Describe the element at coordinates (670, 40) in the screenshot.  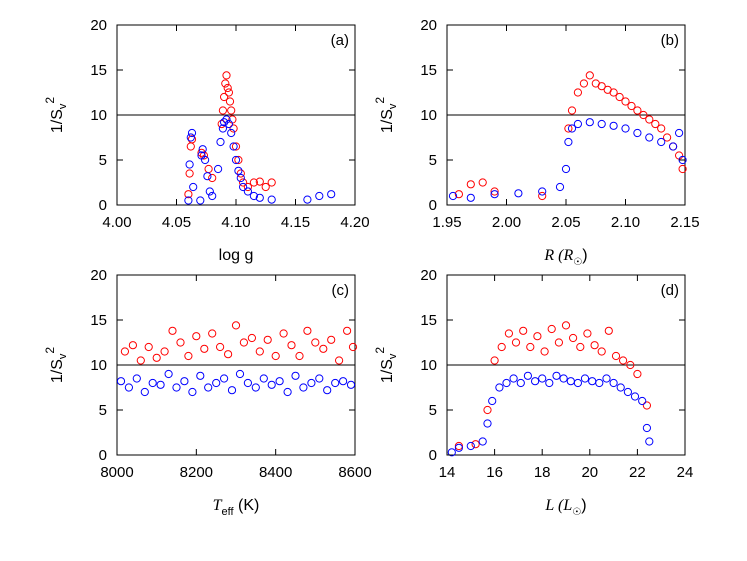
I see `panel-label: (b)` at that location.